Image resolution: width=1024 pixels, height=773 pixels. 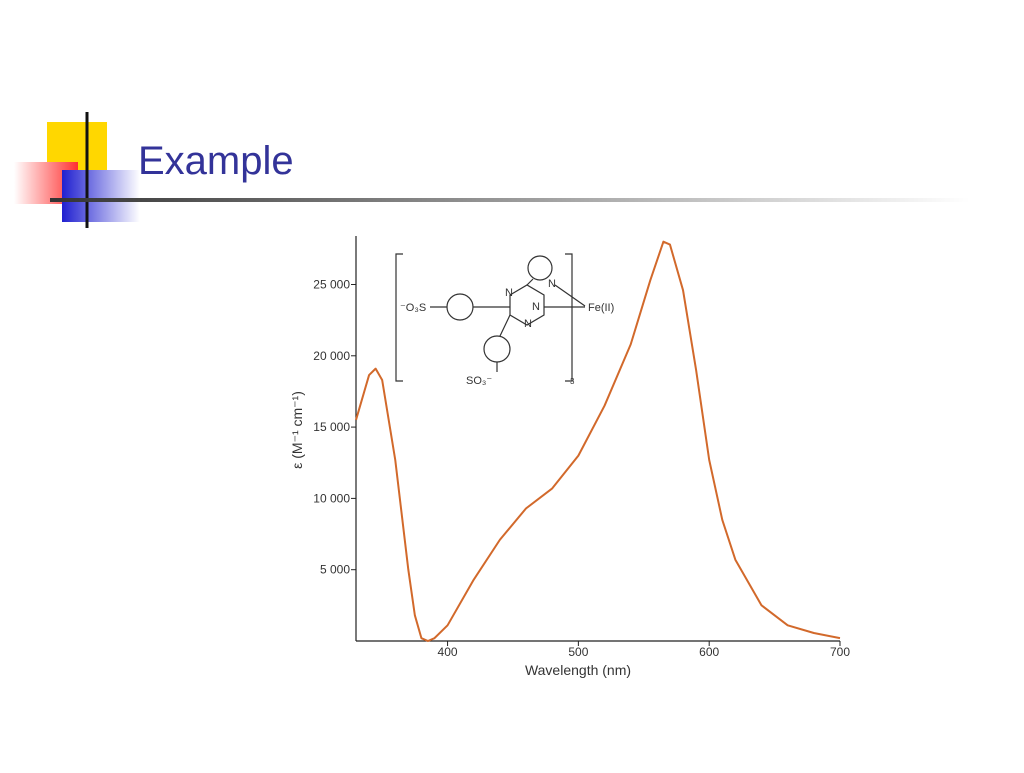 What do you see at coordinates (572, 381) in the screenshot?
I see `structure-label: 3` at bounding box center [572, 381].